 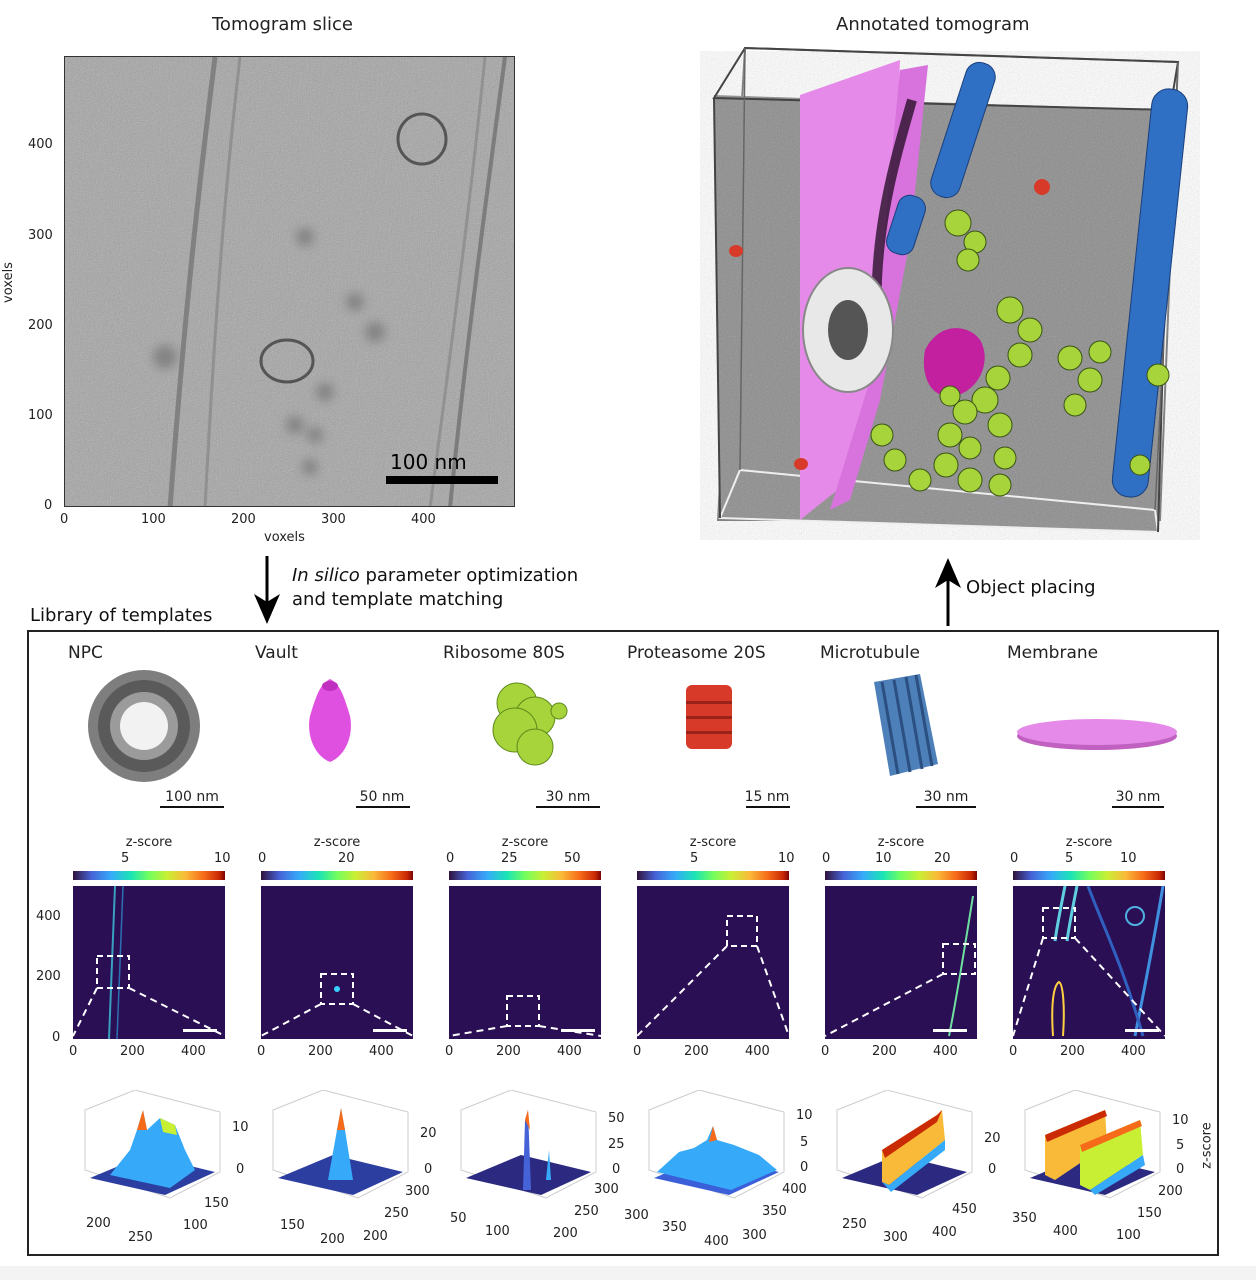 What do you see at coordinates (48, 505) in the screenshot?
I see `y-tick: 0` at bounding box center [48, 505].